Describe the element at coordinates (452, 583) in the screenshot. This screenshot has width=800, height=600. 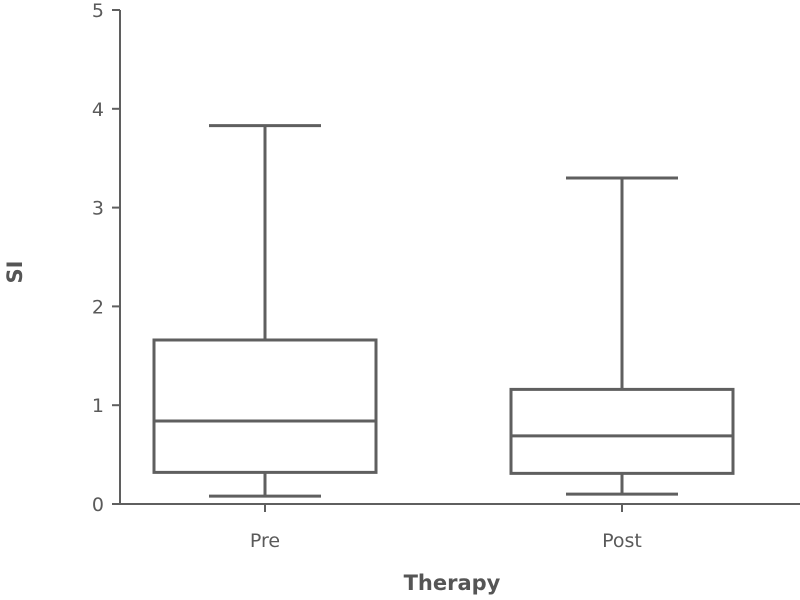
I see `x-axis-title: Therapy` at that location.